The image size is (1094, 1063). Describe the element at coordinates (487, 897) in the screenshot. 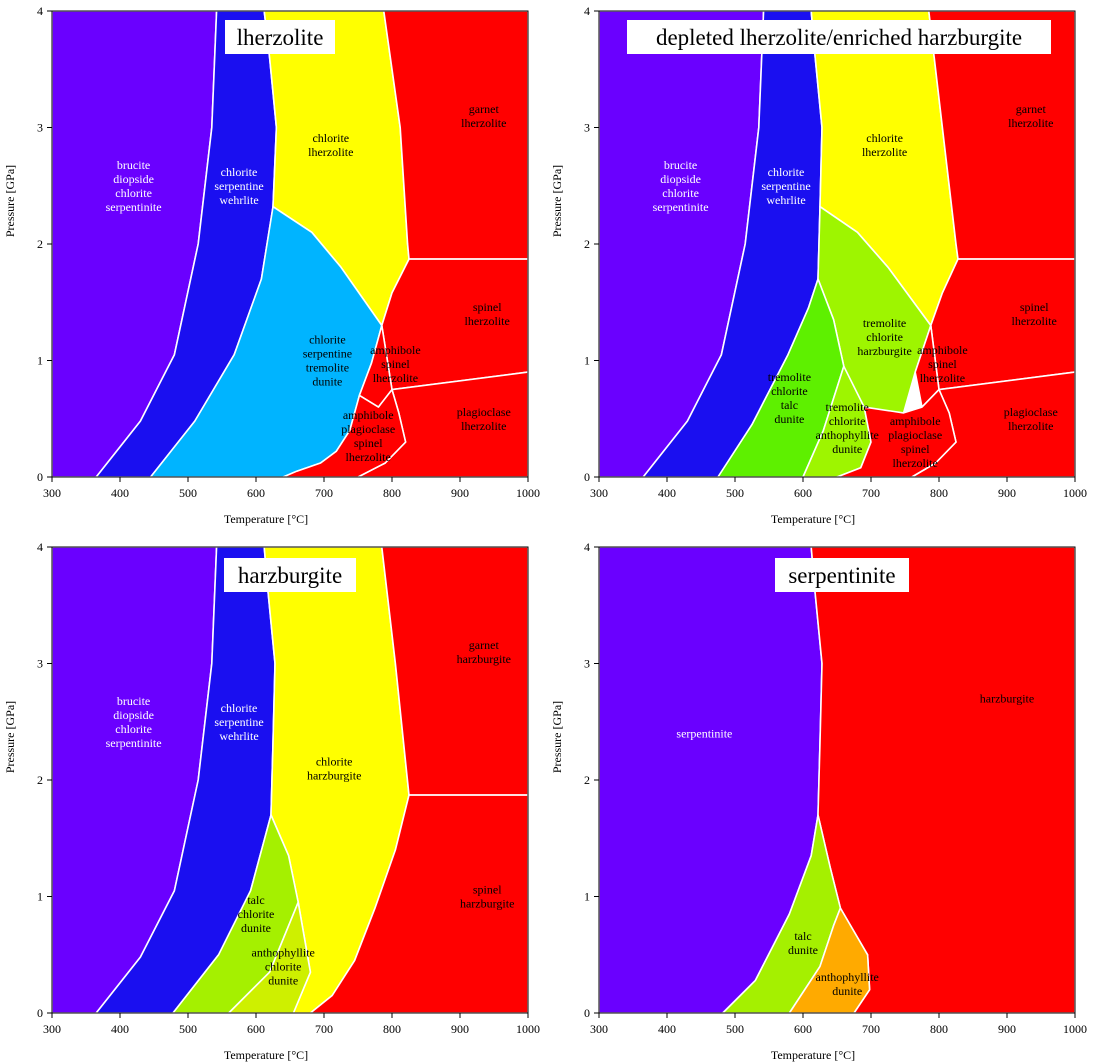

I see `field-label-spinel-harzburgite: spinel harzburgite` at that location.